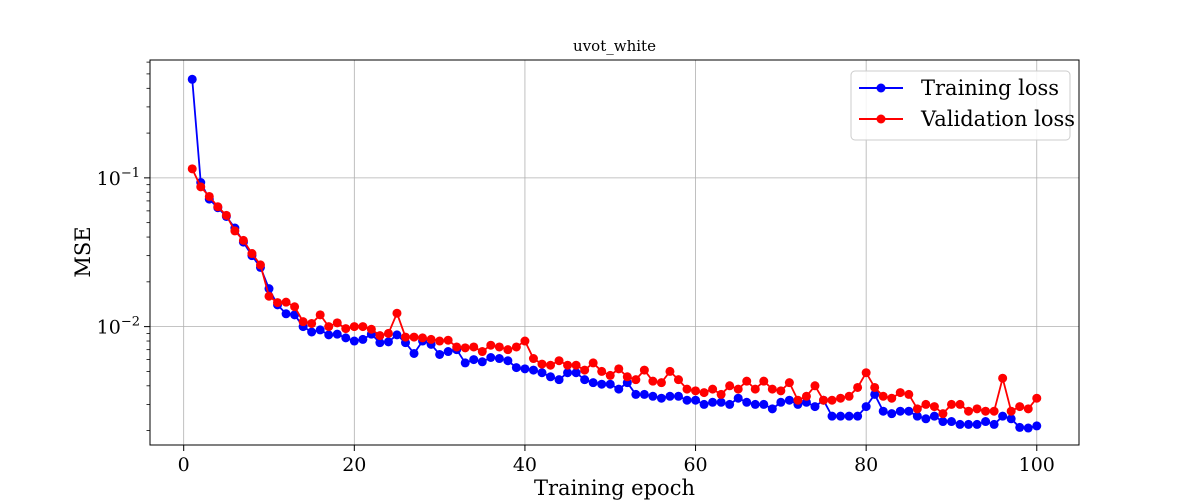  Describe the element at coordinates (614, 46) in the screenshot. I see `chart-title: uvot_white` at that location.